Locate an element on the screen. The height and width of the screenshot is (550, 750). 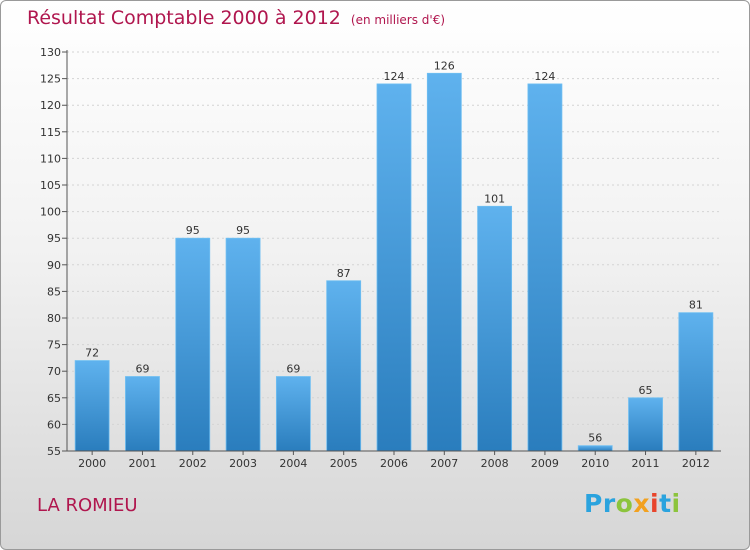
bar-2008 is located at coordinates (495, 328).